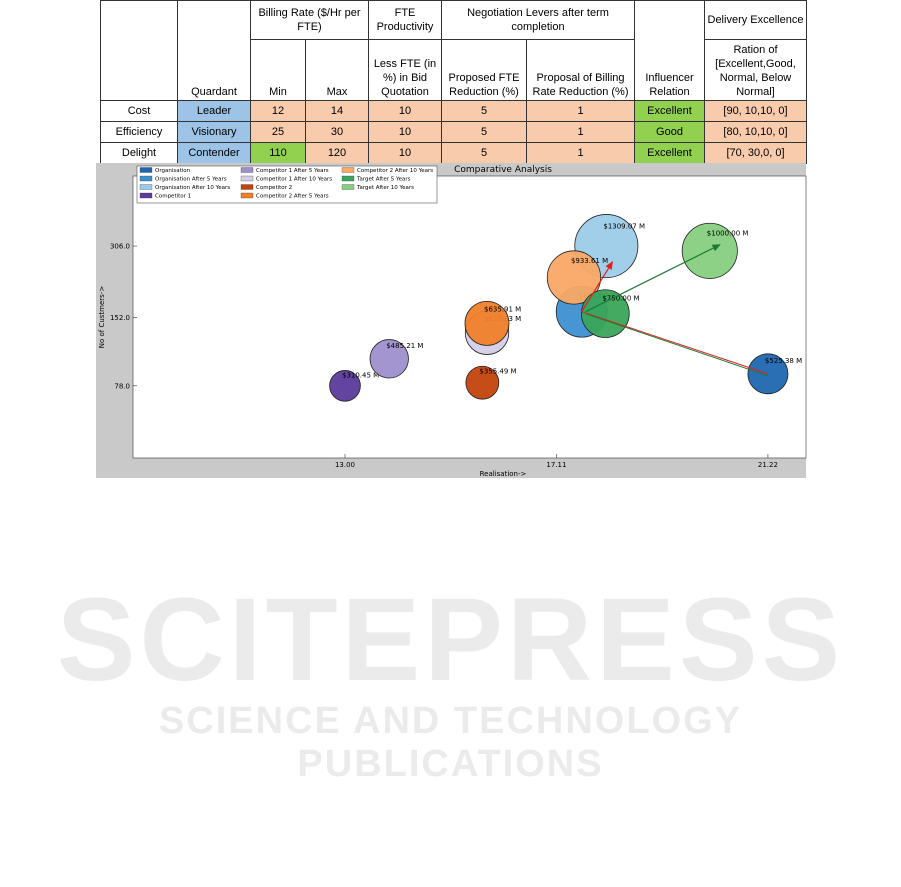  Describe the element at coordinates (102, 317) in the screenshot. I see `y-axis-label: No of Custmers->` at that location.